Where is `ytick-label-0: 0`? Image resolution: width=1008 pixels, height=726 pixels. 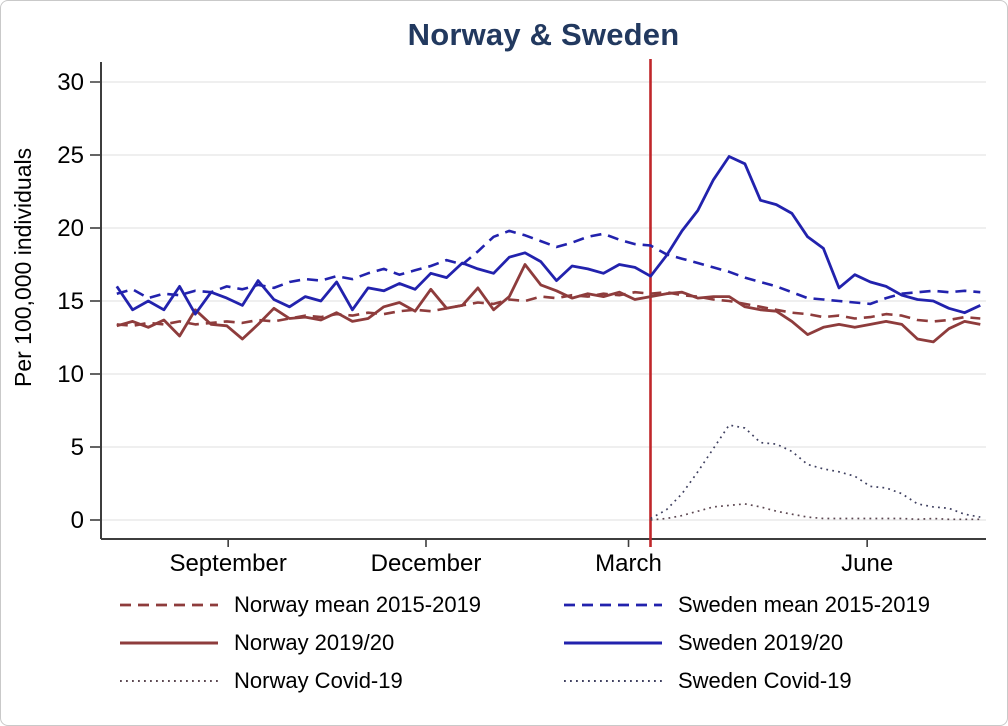
ytick-label-0: 0 is located at coordinates (77, 520).